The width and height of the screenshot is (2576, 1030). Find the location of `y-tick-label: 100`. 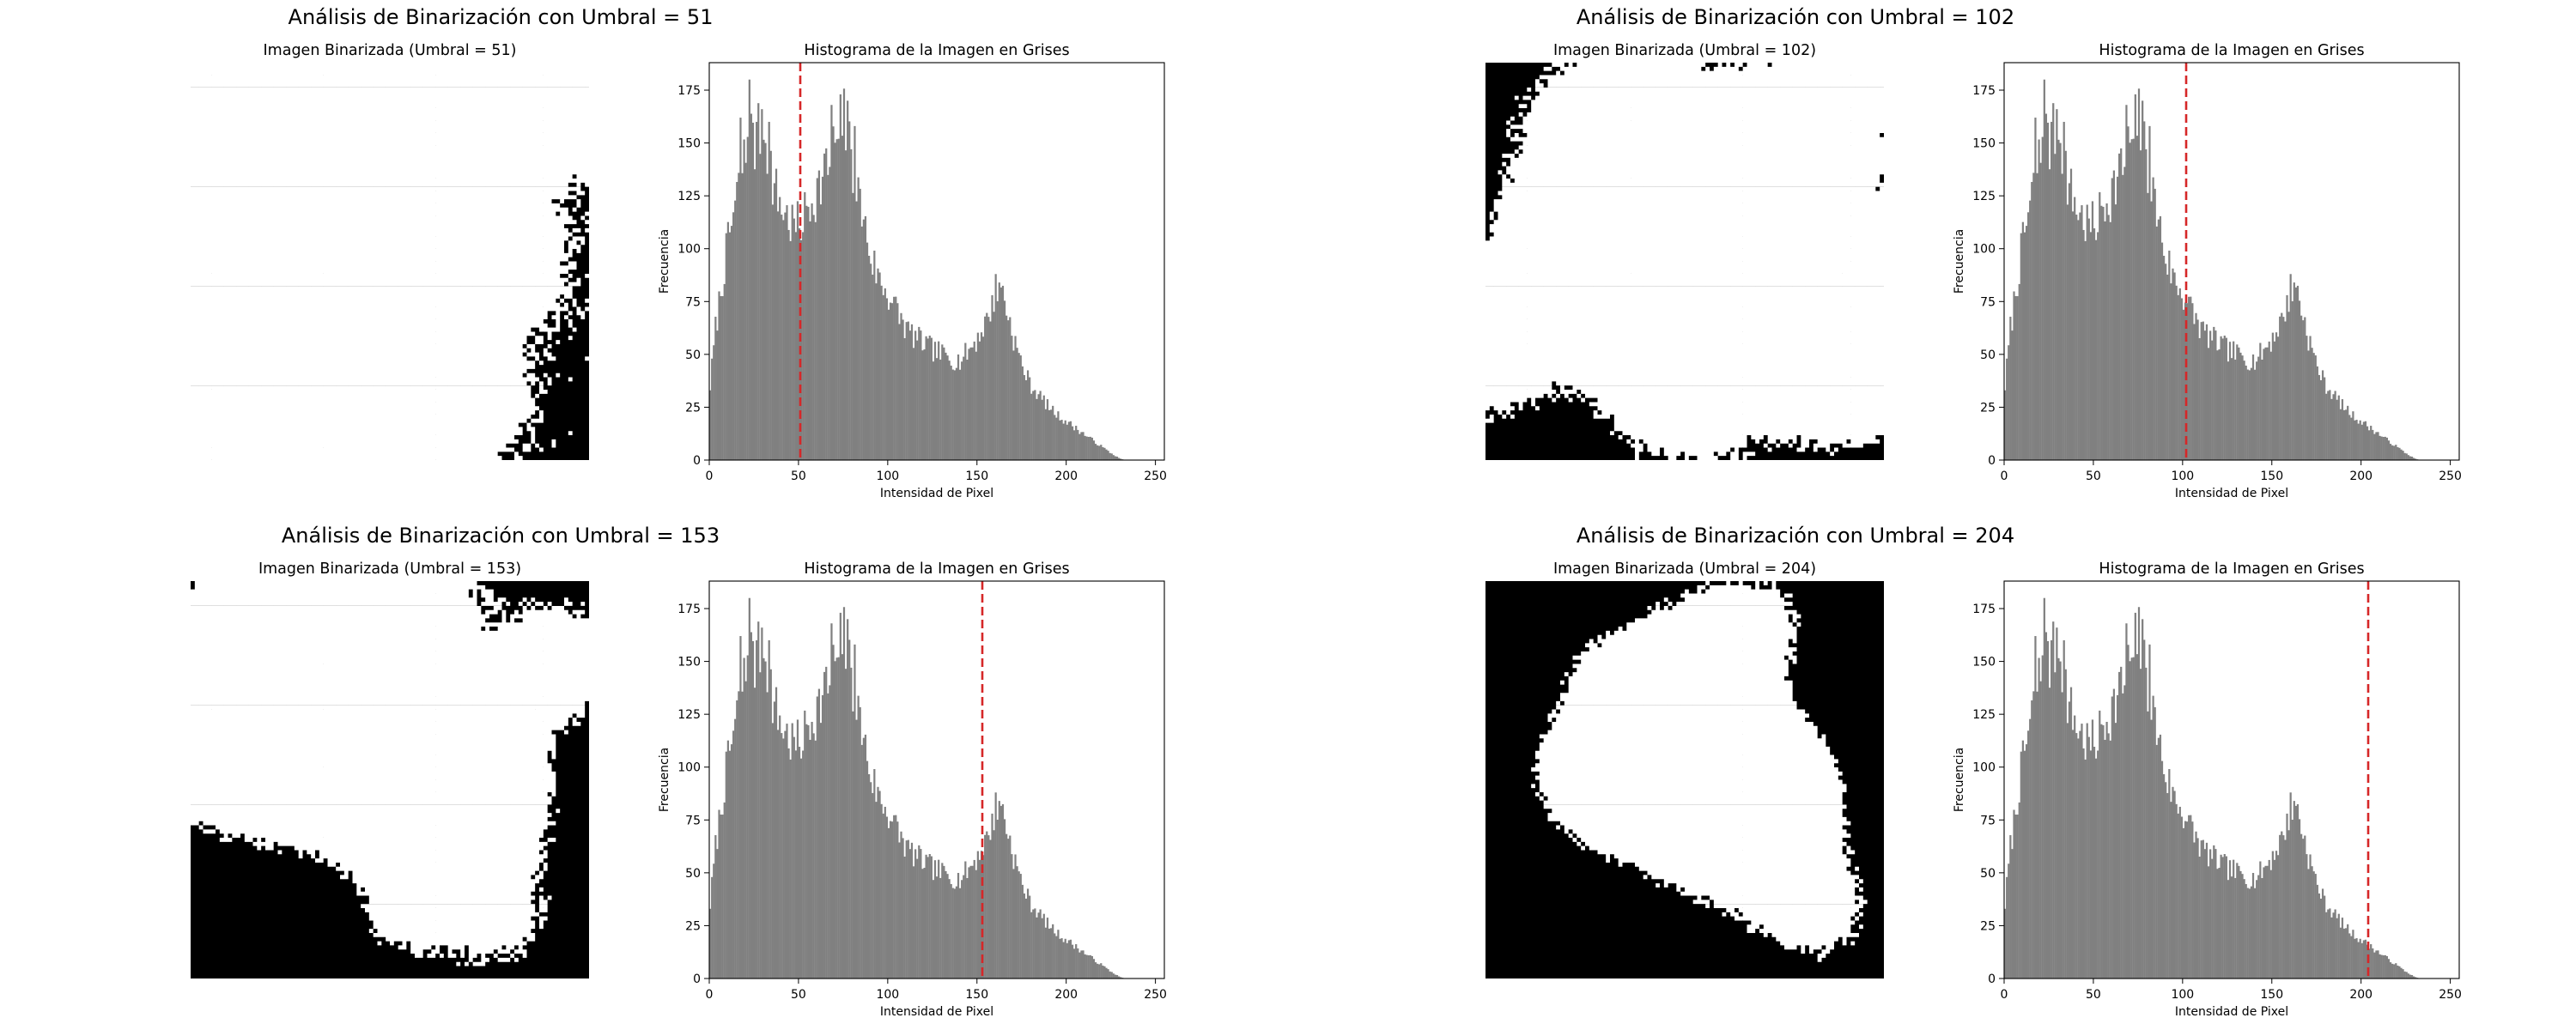

y-tick-label: 100 is located at coordinates (1984, 768).